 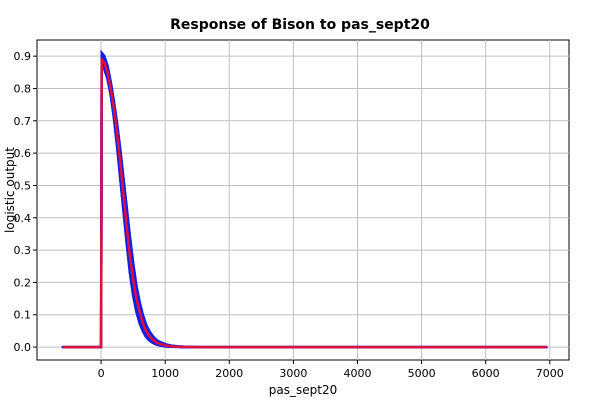 What do you see at coordinates (331, 370) in the screenshot?
I see `x-axis-ticks: 0 1000 2000 3000 4000 5000 6000 7000` at bounding box center [331, 370].